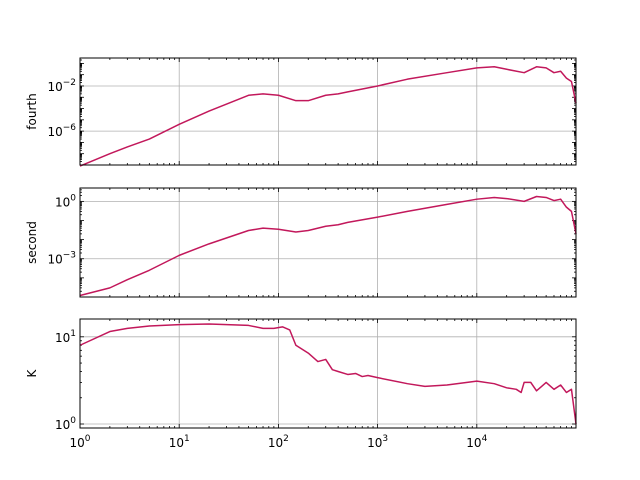 This screenshot has width=640, height=480. I want to click on x-tick-label: 10², so click(278, 442).